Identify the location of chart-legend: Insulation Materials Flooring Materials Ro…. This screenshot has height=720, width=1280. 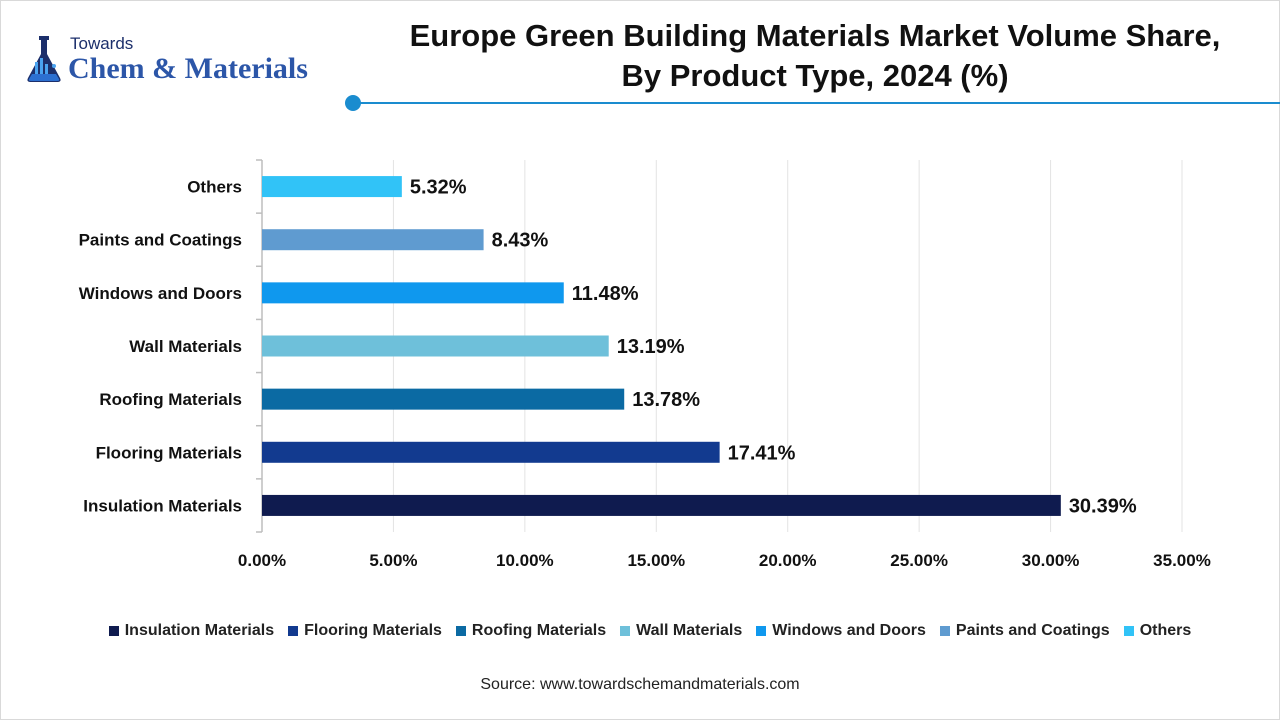
(640, 631).